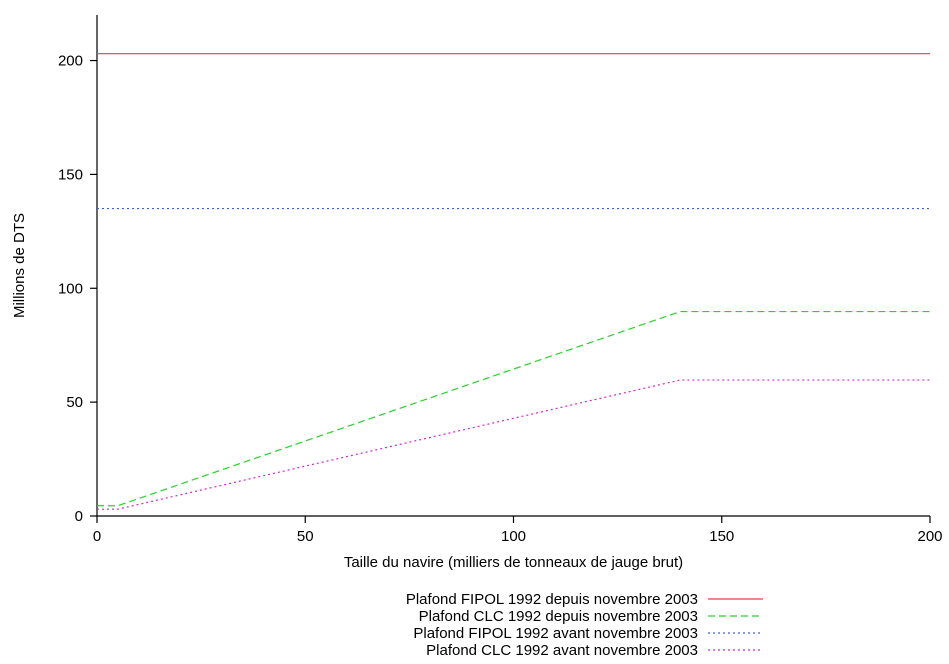 This screenshot has width=949, height=664. I want to click on y-tick-label: 100, so click(70, 288).